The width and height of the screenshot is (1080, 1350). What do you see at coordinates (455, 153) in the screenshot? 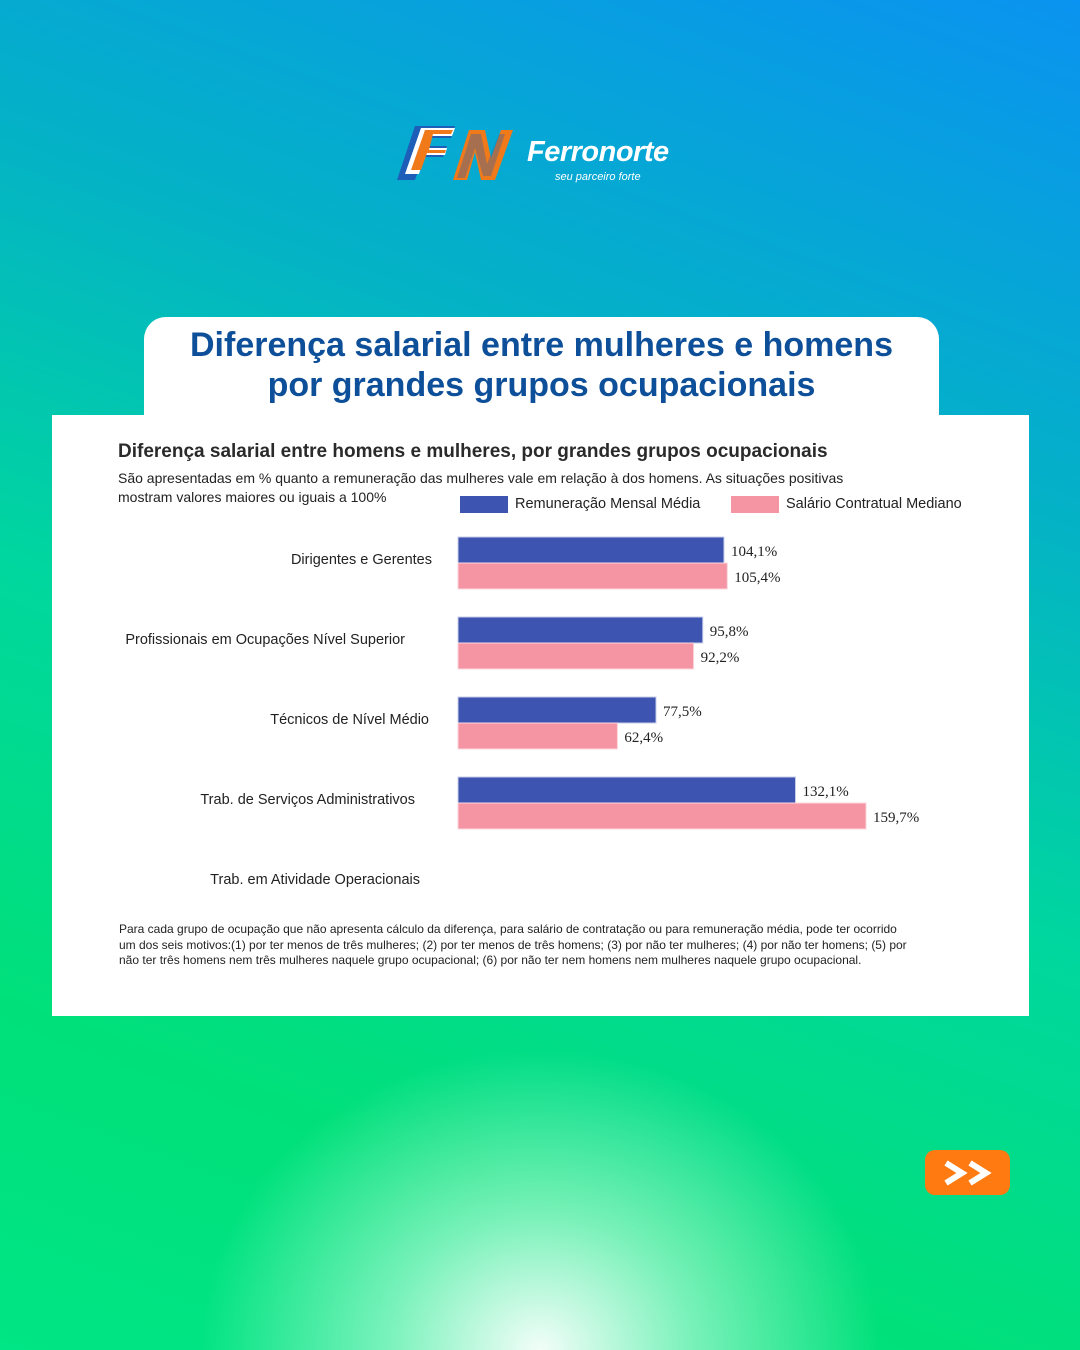
I see `ferronorte-fn-logo-icon` at bounding box center [455, 153].